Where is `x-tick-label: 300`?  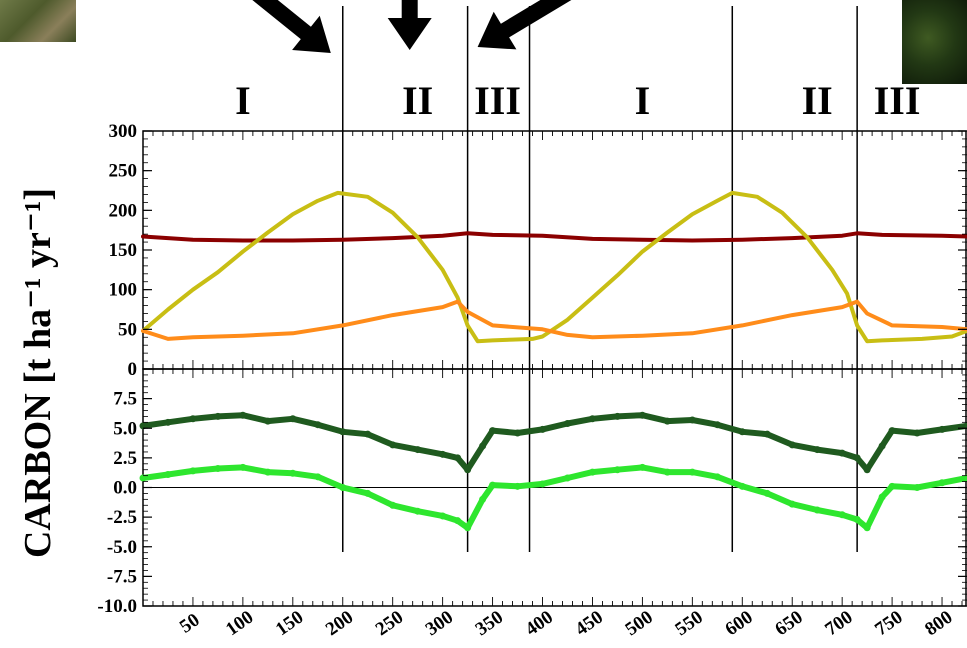 x-tick-label: 300 is located at coordinates (439, 624).